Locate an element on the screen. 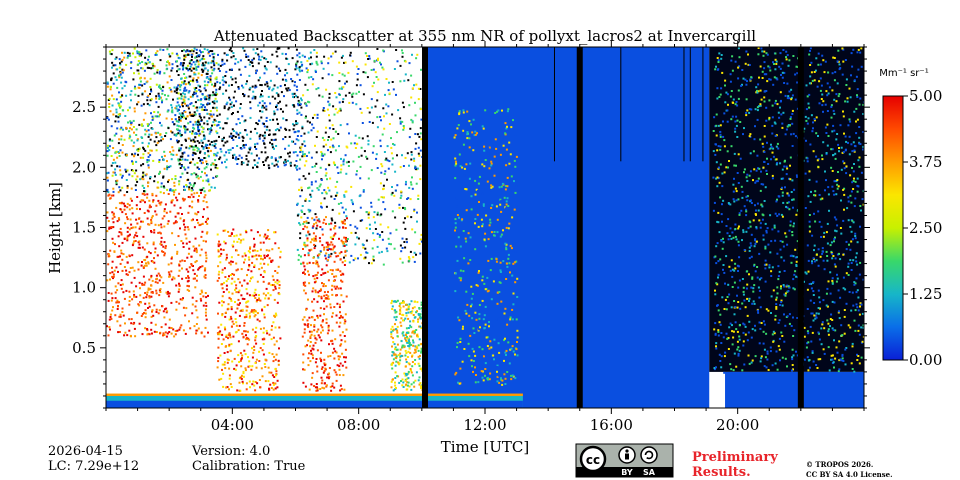  region-dark-evening is located at coordinates (786, 209).